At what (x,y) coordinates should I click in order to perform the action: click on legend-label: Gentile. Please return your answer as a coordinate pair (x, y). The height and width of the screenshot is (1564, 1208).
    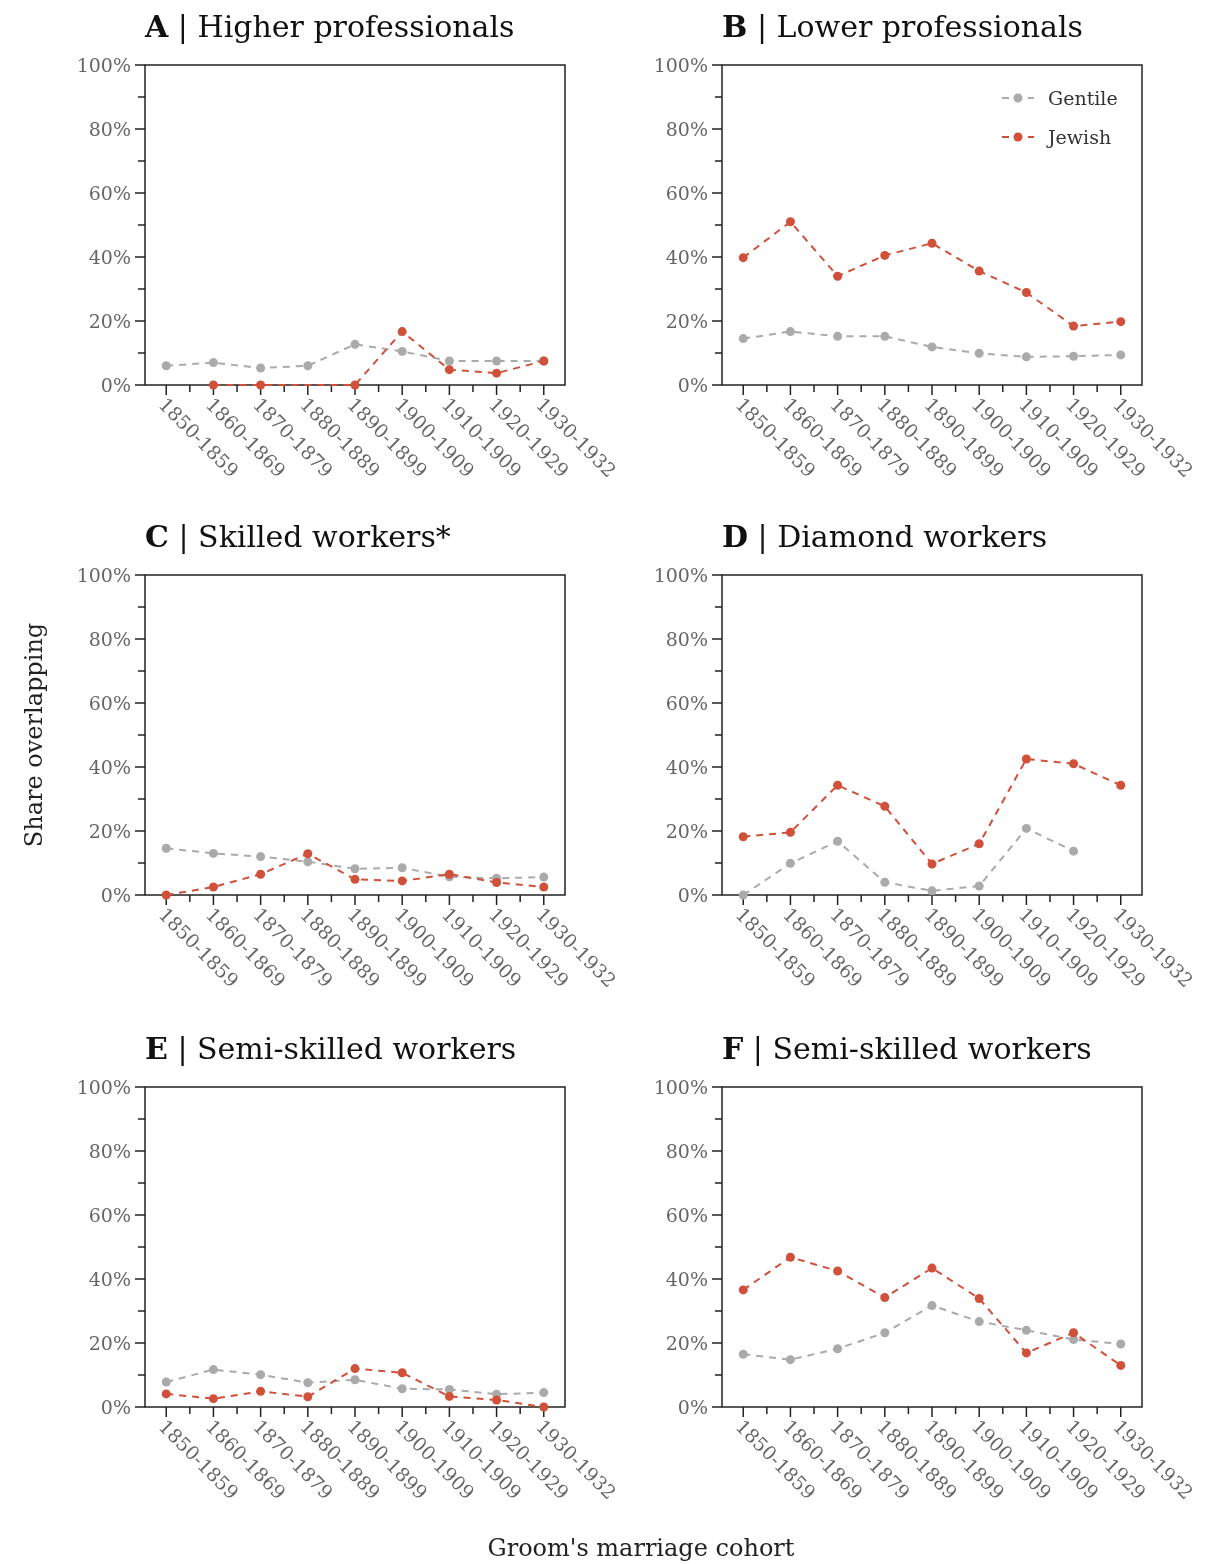
    Looking at the image, I should click on (1083, 97).